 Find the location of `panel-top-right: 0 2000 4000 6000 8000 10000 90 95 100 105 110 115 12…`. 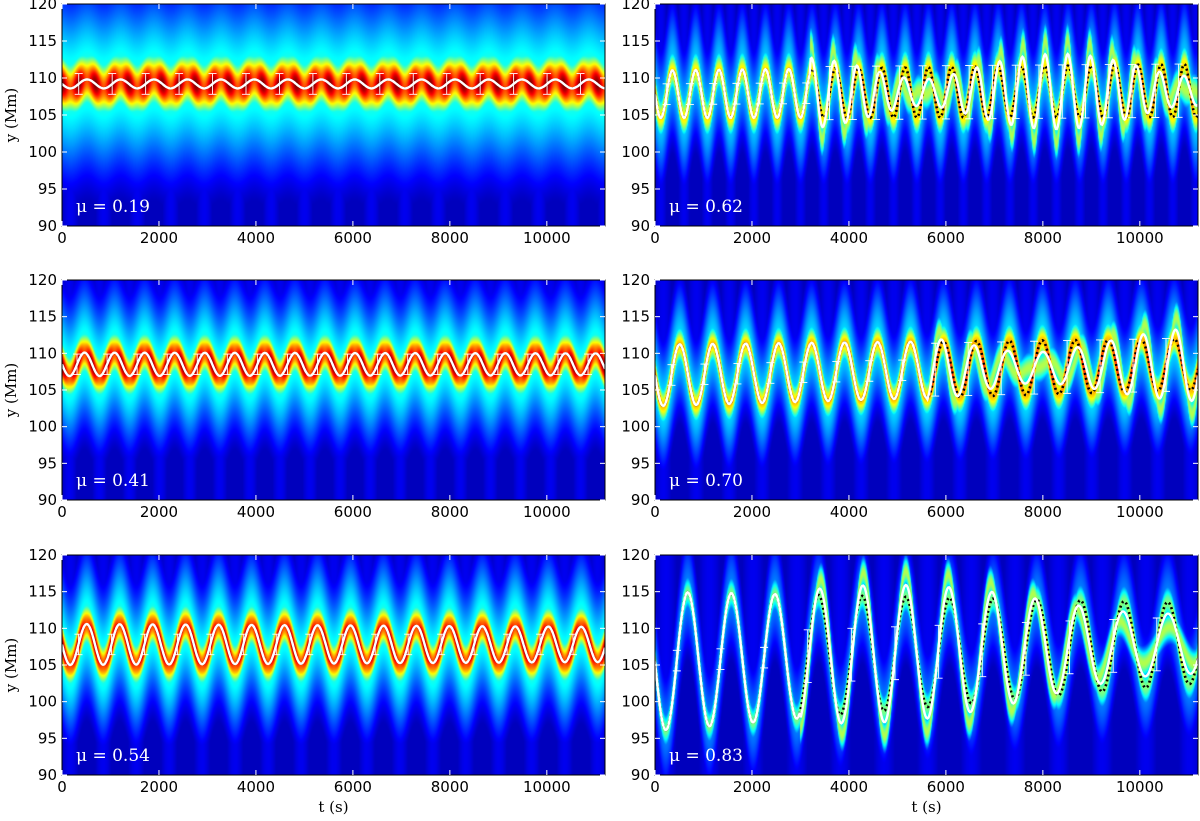

panel-top-right: 0 2000 4000 6000 8000 10000 90 95 100 105 110 115 12… is located at coordinates (910, 123).